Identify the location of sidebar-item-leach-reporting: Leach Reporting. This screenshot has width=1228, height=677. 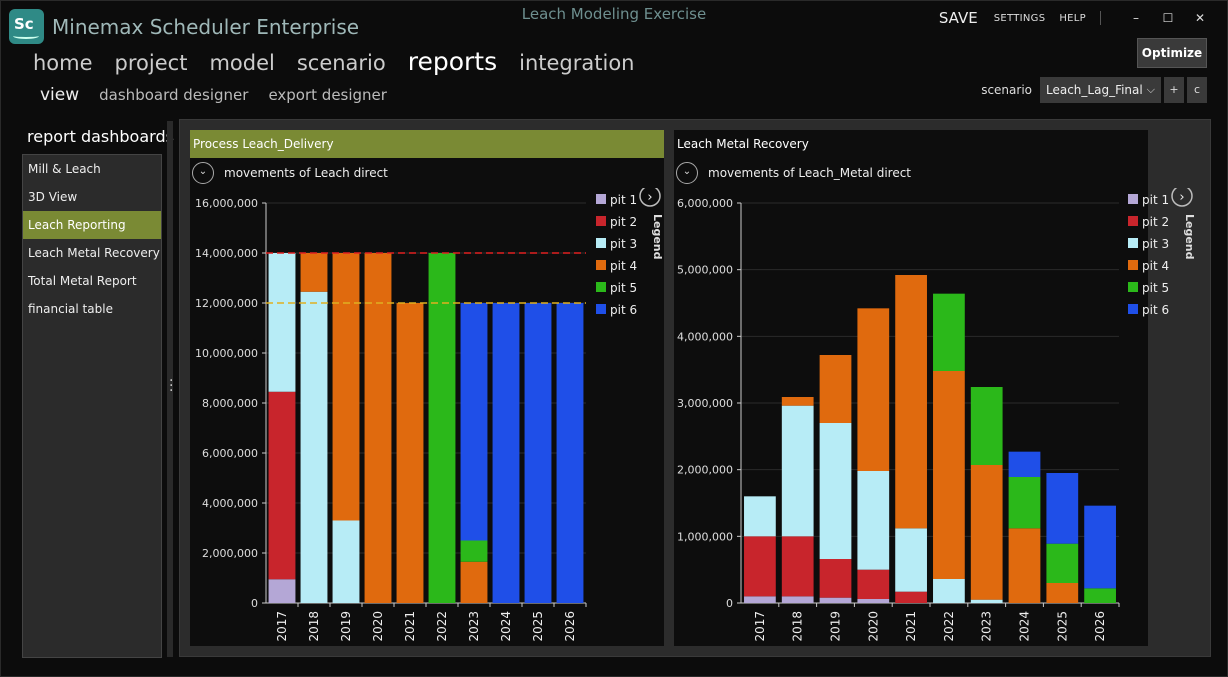
(92, 225).